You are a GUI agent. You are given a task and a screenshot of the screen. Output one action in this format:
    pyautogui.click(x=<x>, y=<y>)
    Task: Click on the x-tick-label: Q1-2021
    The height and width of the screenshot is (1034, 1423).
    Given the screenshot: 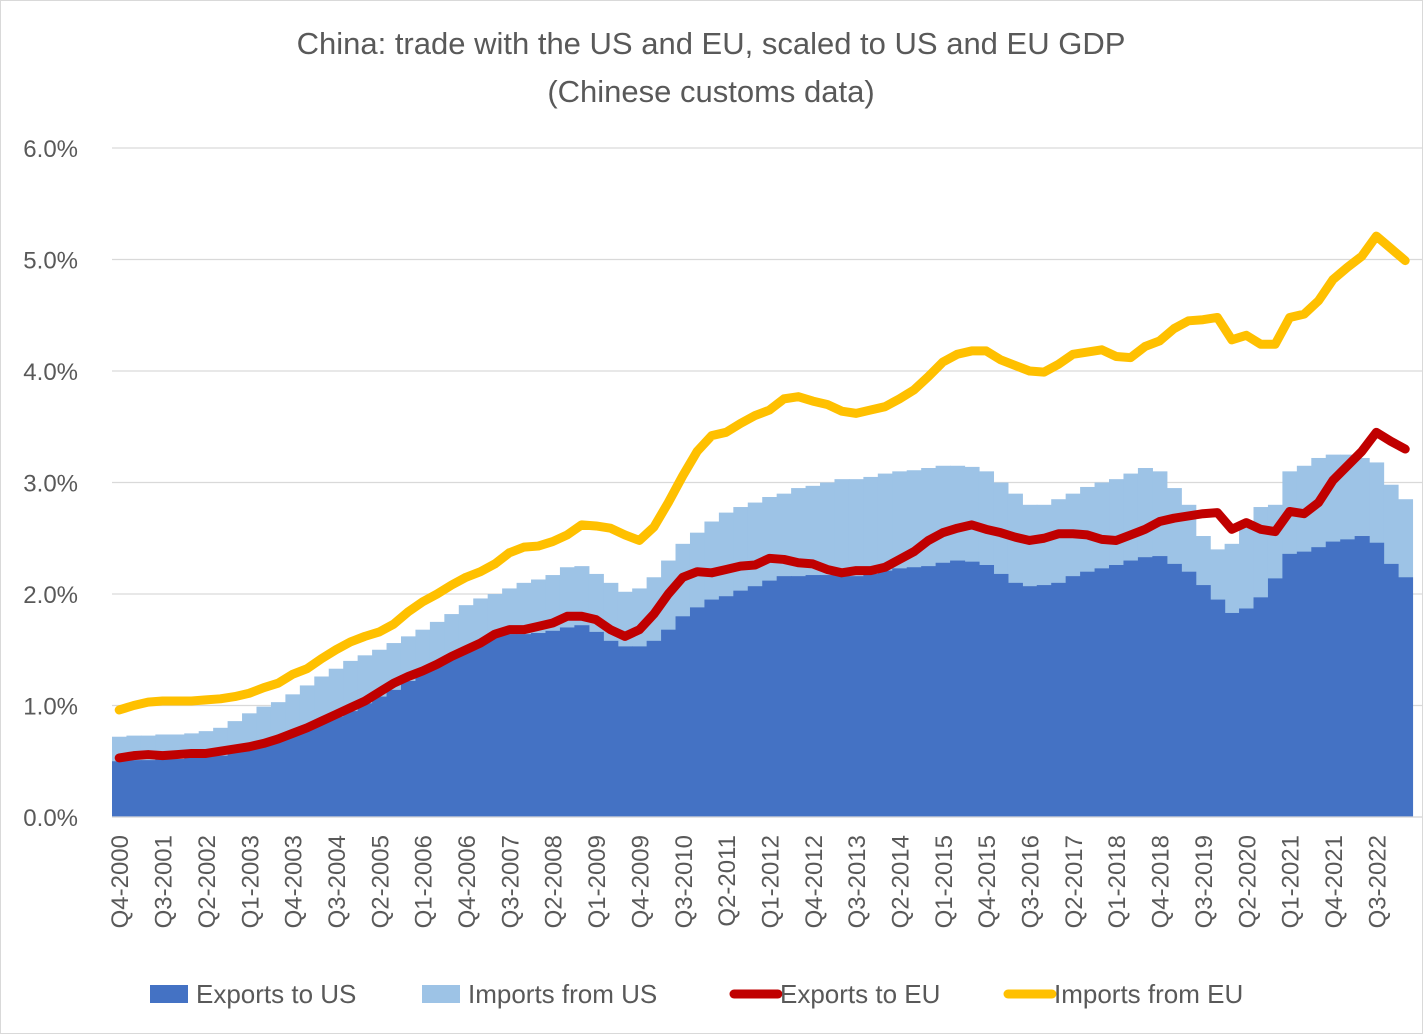 What is the action you would take?
    pyautogui.click(x=1291, y=881)
    